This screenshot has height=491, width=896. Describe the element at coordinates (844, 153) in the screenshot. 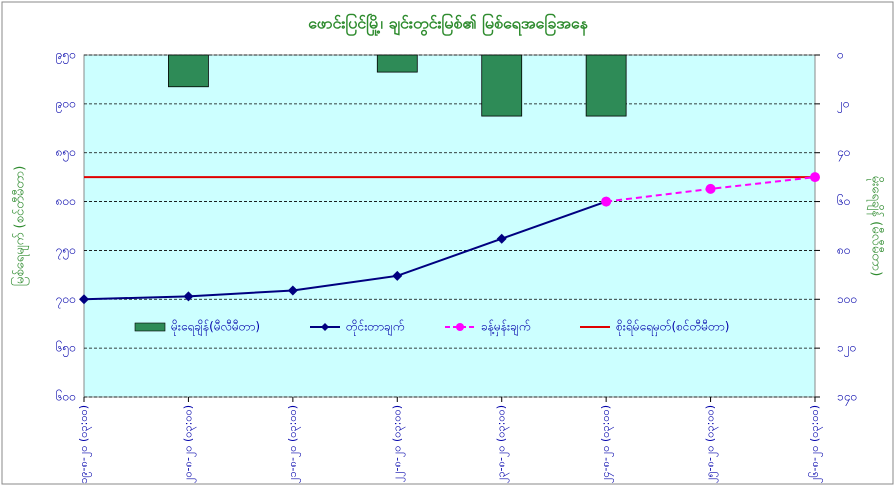

I see `y2-tick-label: ၄၀` at that location.